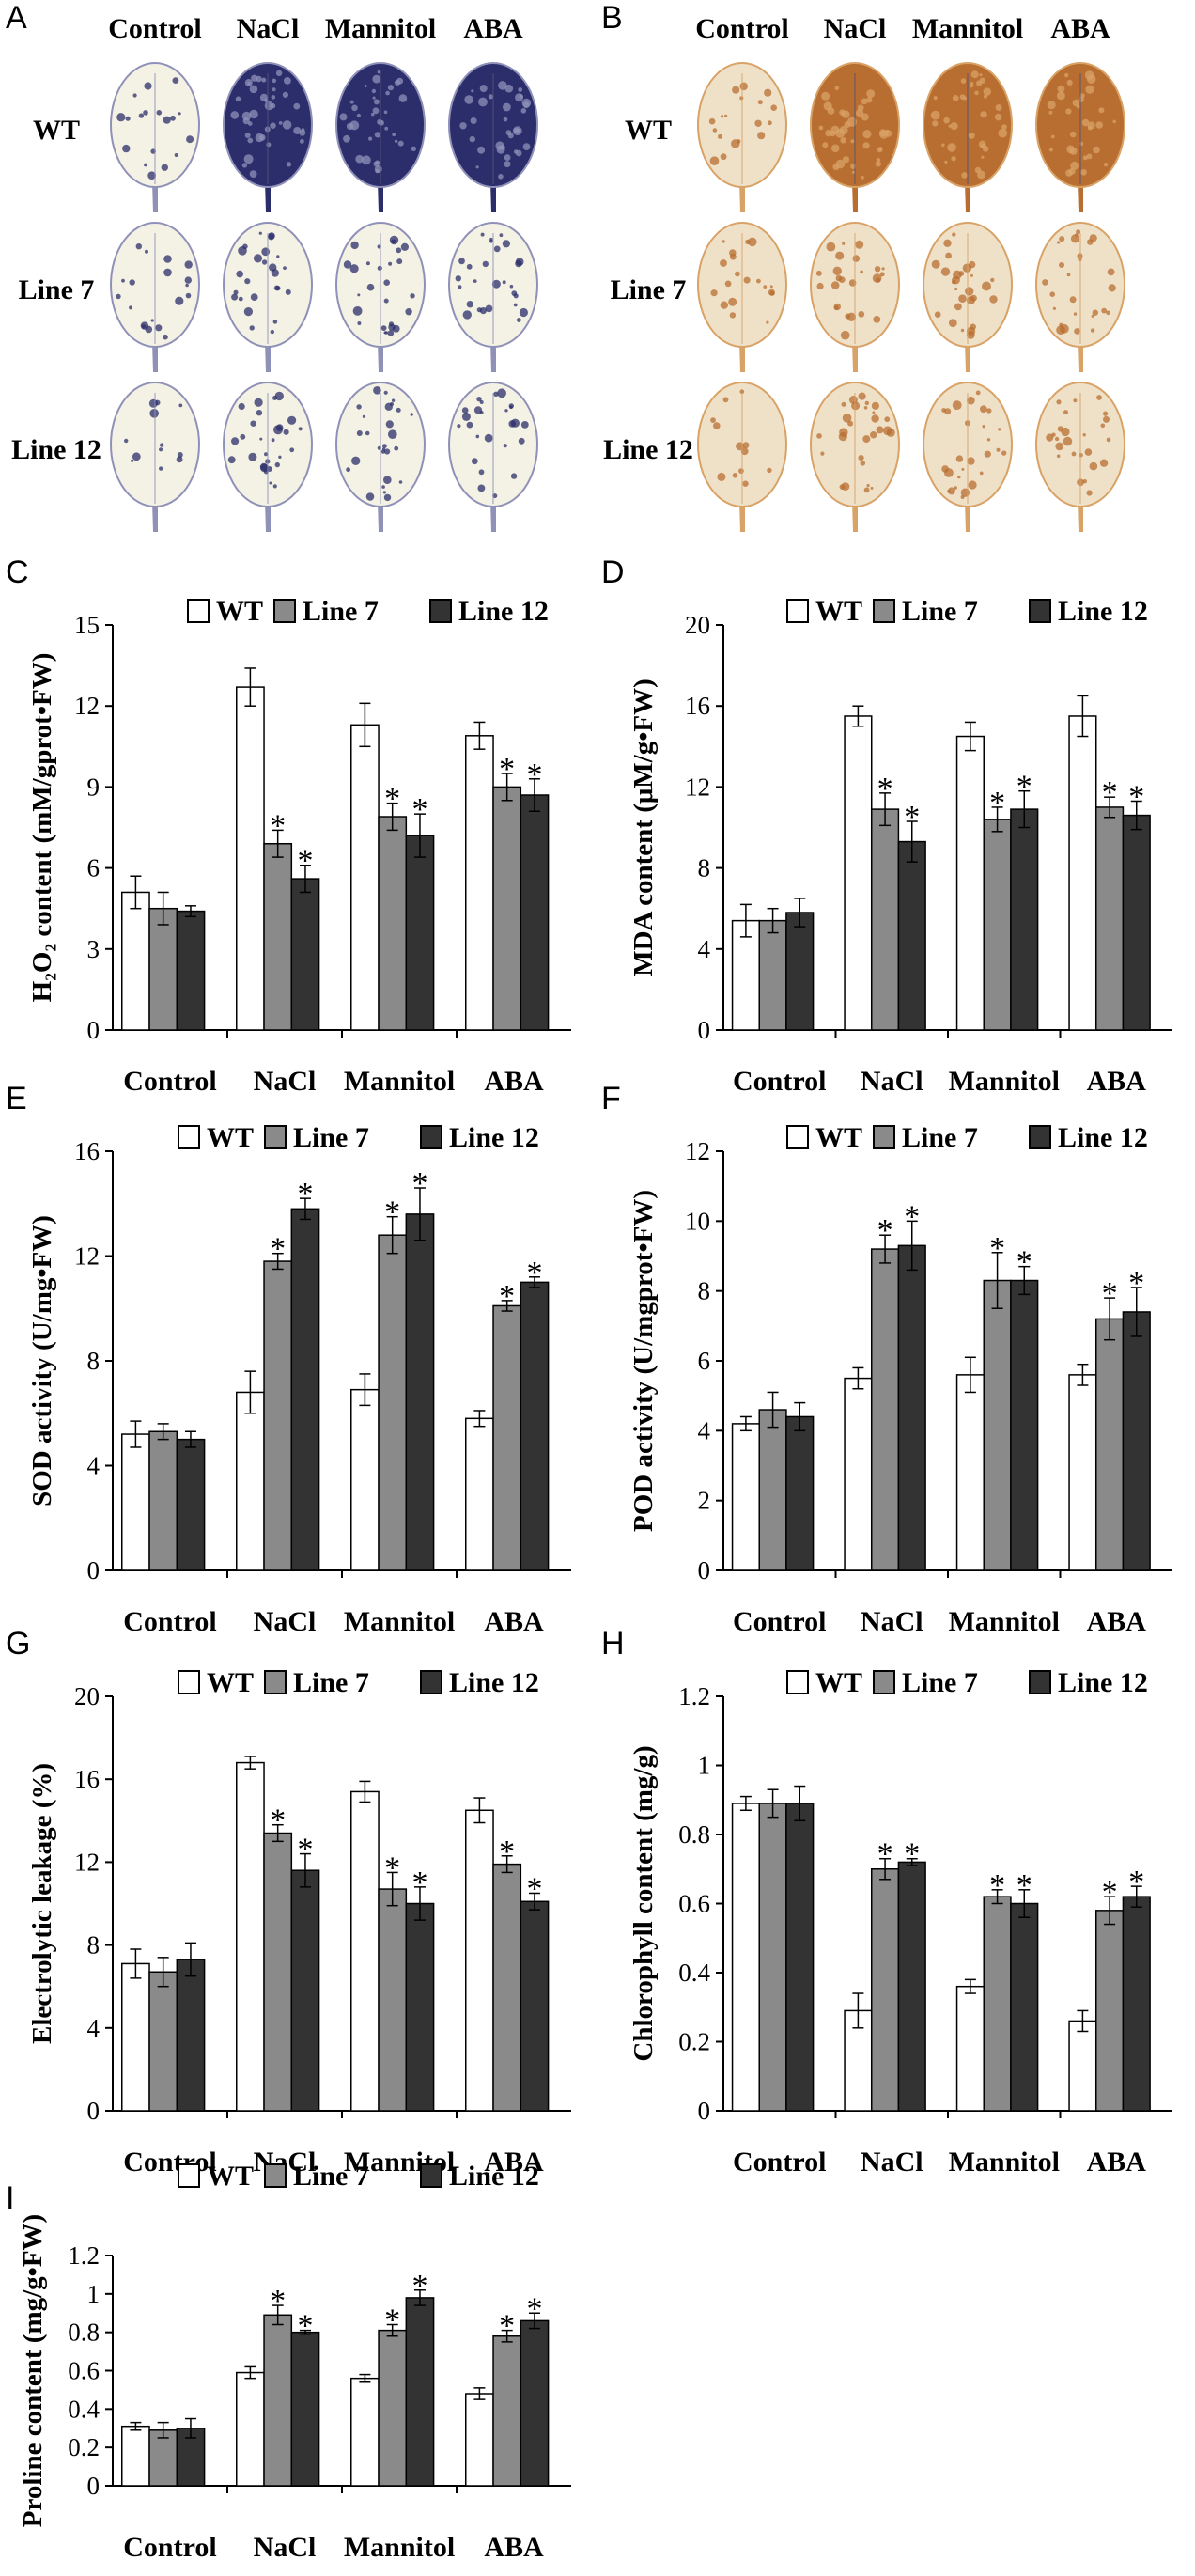  I want to click on y-tick-label: 0.8, so click(694, 1834).